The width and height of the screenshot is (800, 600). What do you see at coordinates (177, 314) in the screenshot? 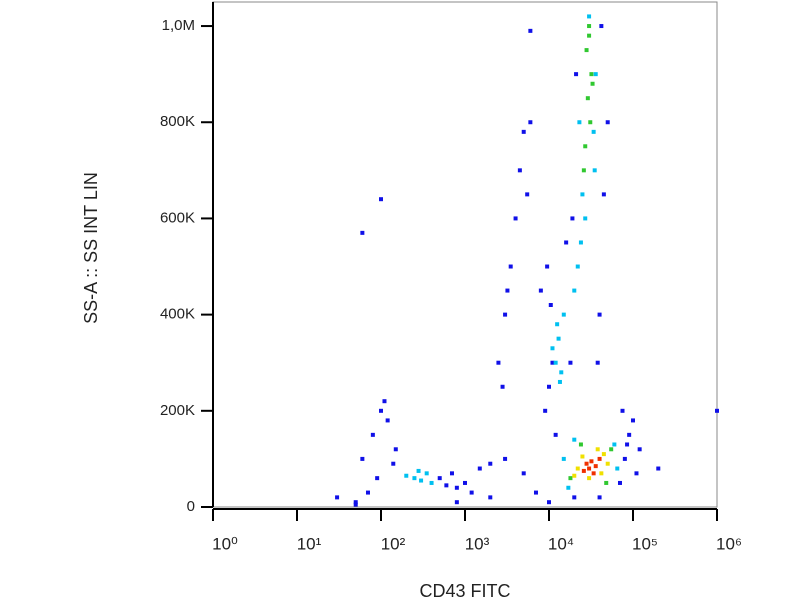
I see `y-tick-label: 400K` at bounding box center [177, 314].